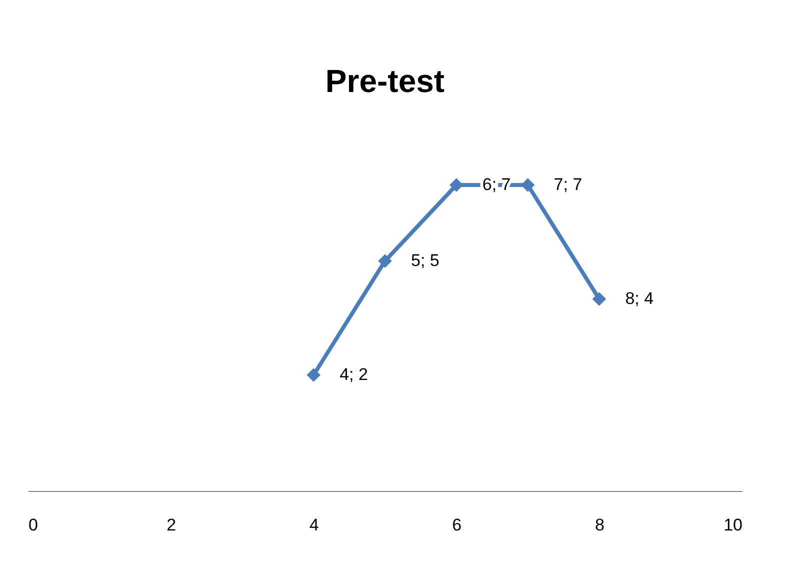  Describe the element at coordinates (385, 81) in the screenshot. I see `chart-title: Pre-test` at that location.